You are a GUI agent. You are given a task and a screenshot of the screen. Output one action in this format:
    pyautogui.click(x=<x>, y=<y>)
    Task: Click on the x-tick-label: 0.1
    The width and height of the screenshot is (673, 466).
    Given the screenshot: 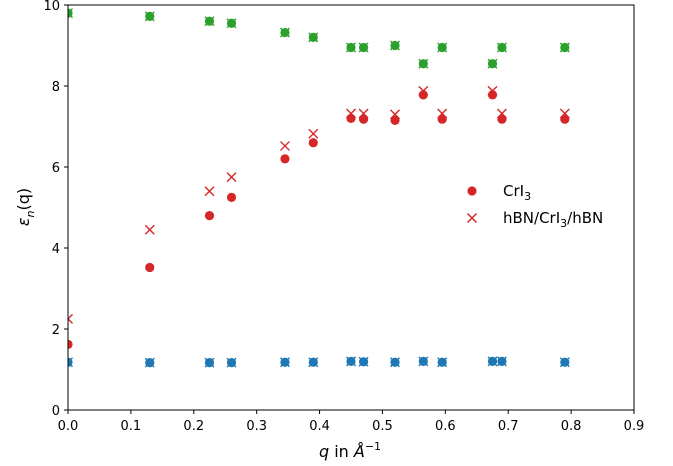 What is the action you would take?
    pyautogui.click(x=131, y=426)
    